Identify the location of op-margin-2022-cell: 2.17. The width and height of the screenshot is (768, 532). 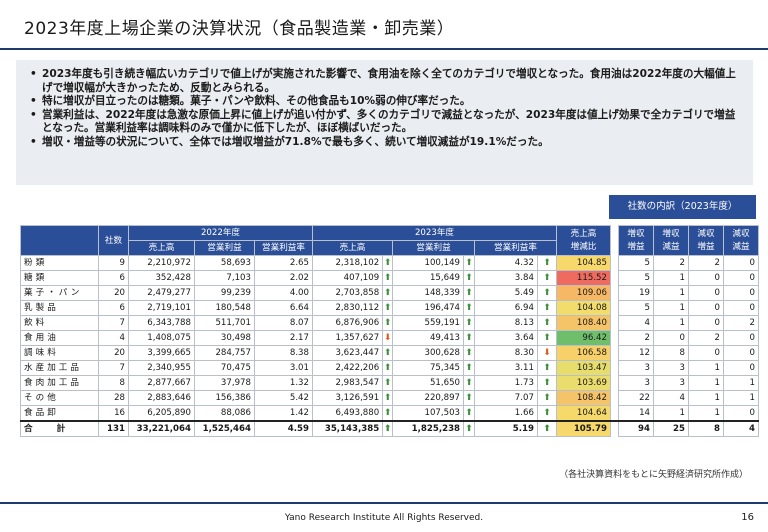
(283, 338).